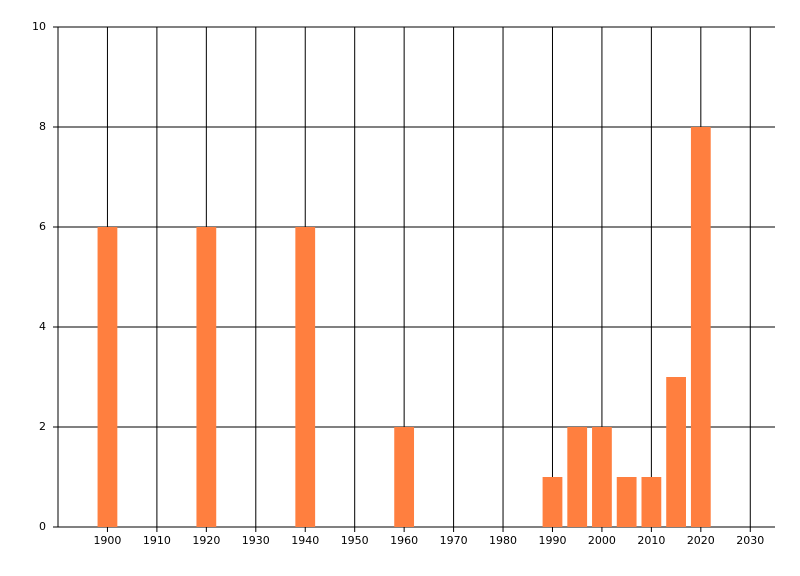 The width and height of the screenshot is (800, 576). I want to click on x-tick-label: 1920, so click(206, 540).